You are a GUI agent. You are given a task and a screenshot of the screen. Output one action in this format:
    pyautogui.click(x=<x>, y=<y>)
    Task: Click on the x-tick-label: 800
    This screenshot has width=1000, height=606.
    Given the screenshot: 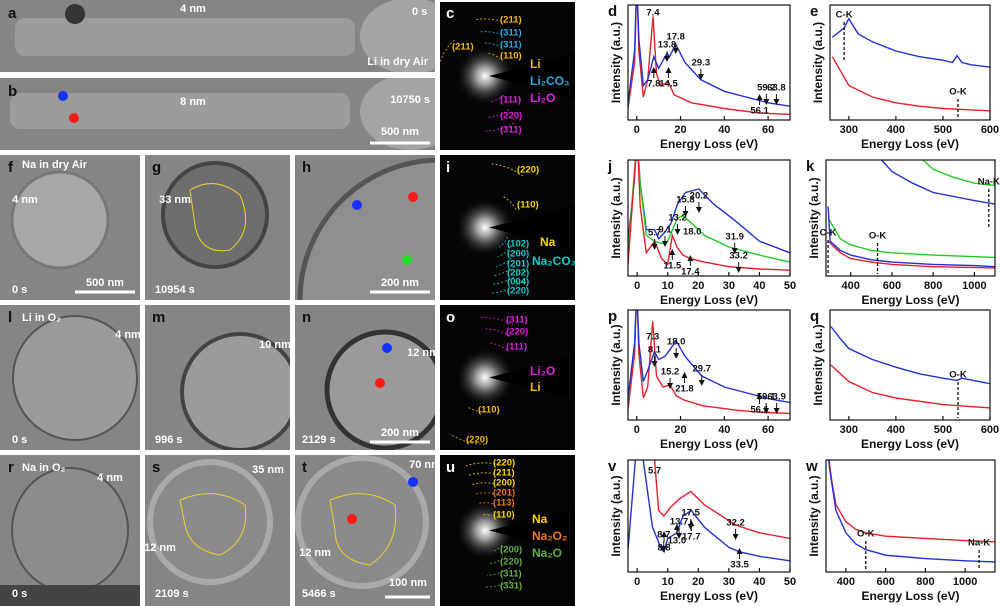 What is the action you would take?
    pyautogui.click(x=925, y=582)
    